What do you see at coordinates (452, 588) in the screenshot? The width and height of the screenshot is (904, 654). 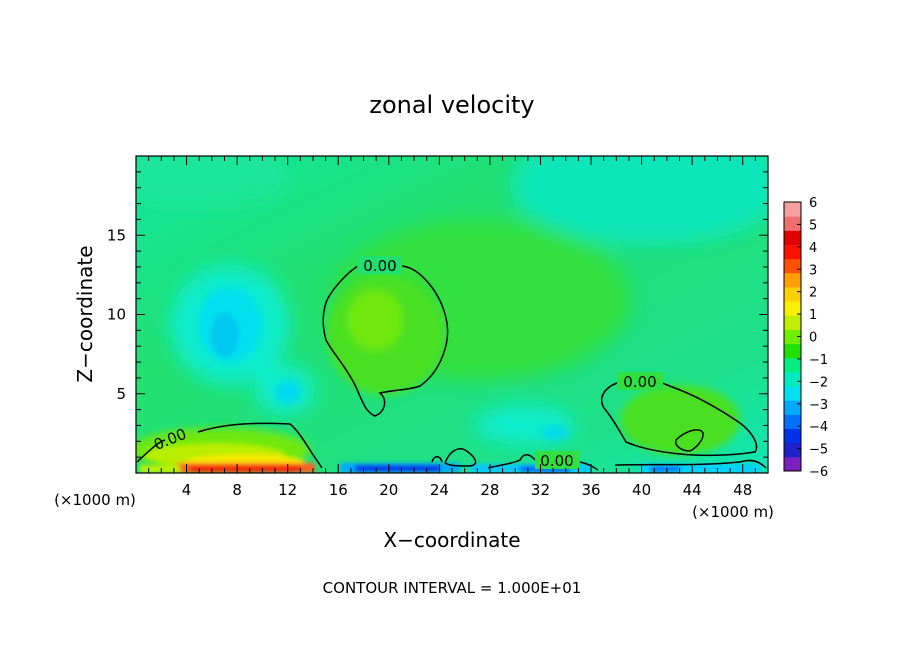 I see `contour-interval-note: CONTOUR INTERVAL = 1.000E+01` at bounding box center [452, 588].